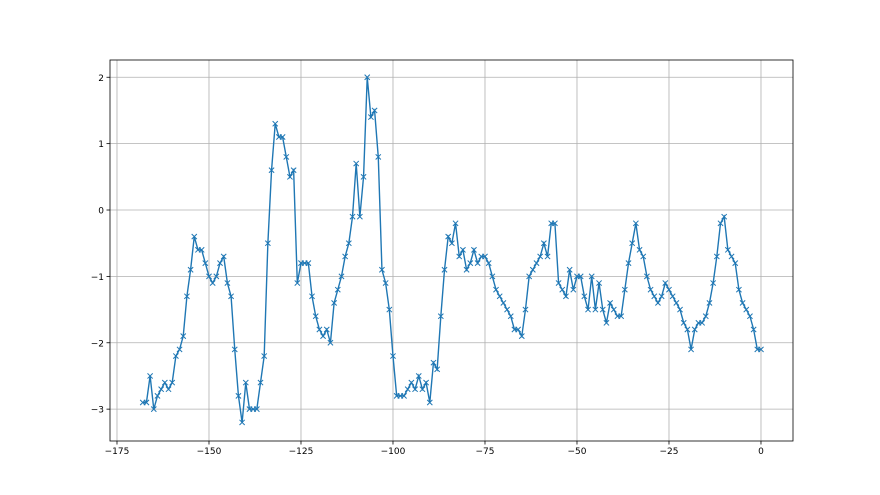 This screenshot has height=495, width=880. I want to click on x-tick-label: −175, so click(117, 452).